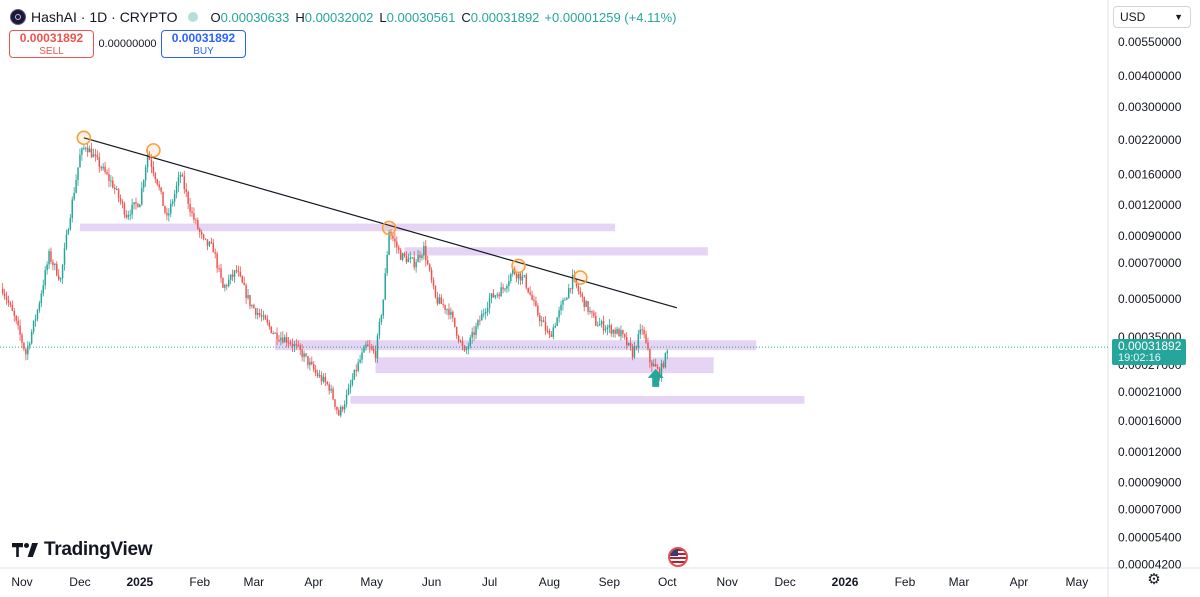 The height and width of the screenshot is (597, 1200). Describe the element at coordinates (192, 17) in the screenshot. I see `market-status-icon` at that location.